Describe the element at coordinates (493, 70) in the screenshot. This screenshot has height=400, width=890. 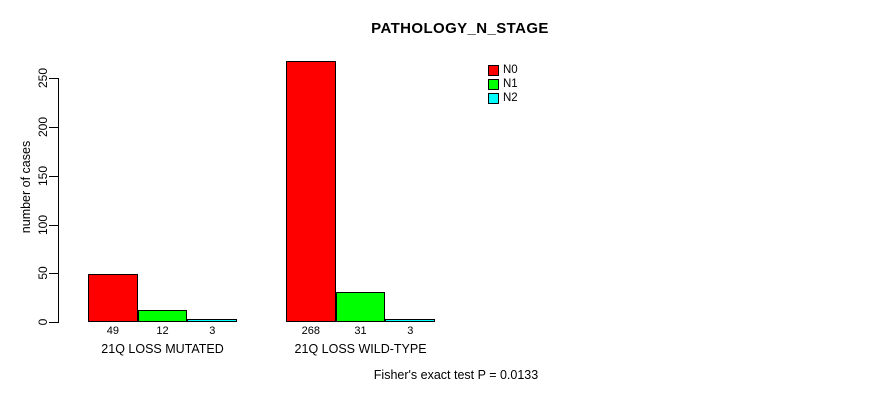
I see `legend-swatch-N0` at that location.